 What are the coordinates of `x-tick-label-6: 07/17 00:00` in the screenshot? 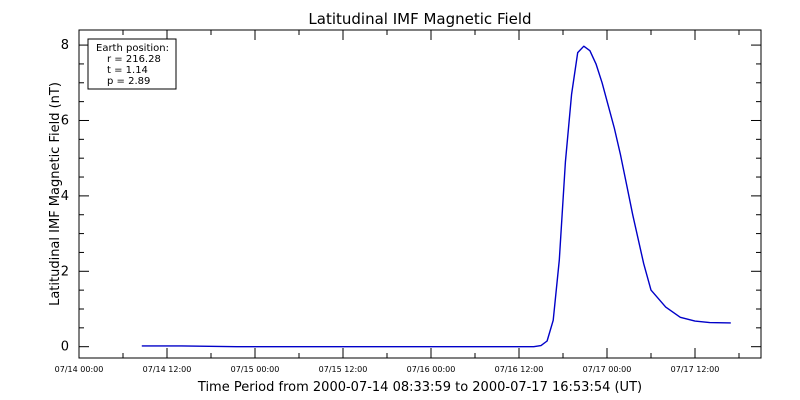 It's located at (607, 369).